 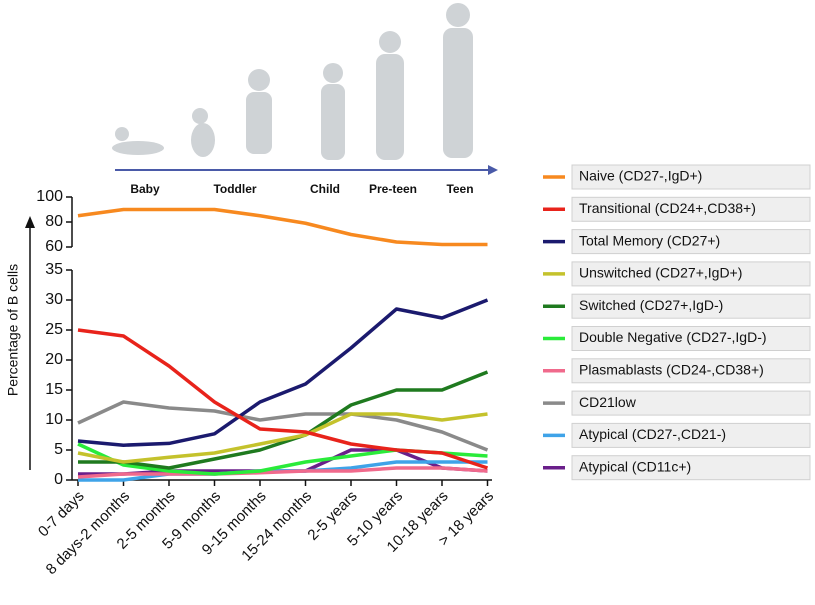 What do you see at coordinates (30, 222) in the screenshot?
I see `y-arrow-head` at bounding box center [30, 222].